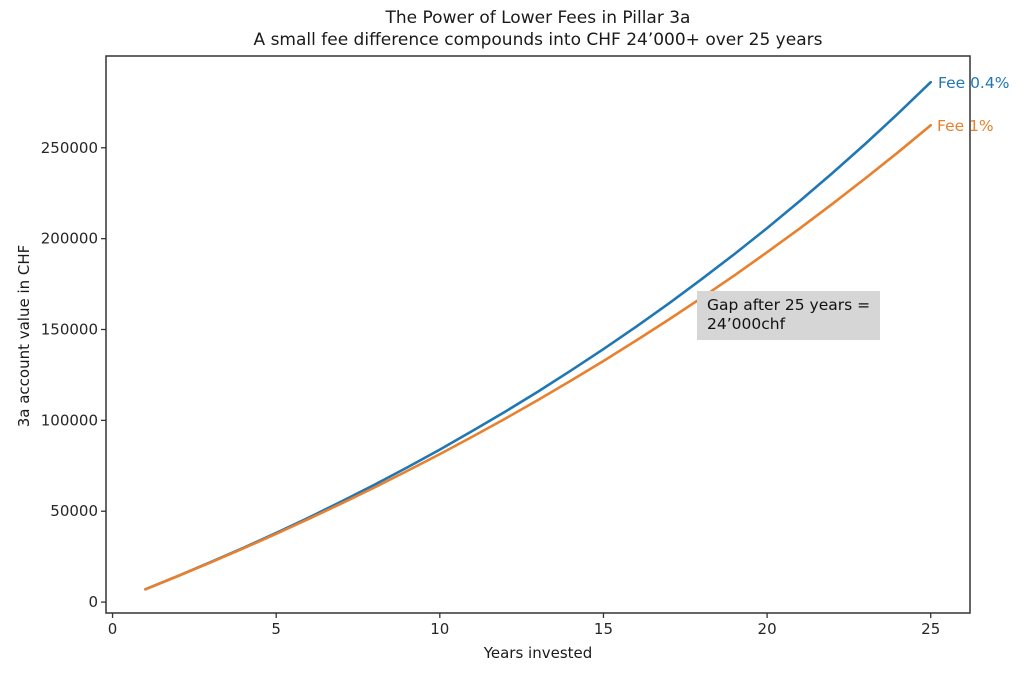 This screenshot has width=1024, height=676. I want to click on y-axis-label: 3a account value in CHF, so click(24, 336).